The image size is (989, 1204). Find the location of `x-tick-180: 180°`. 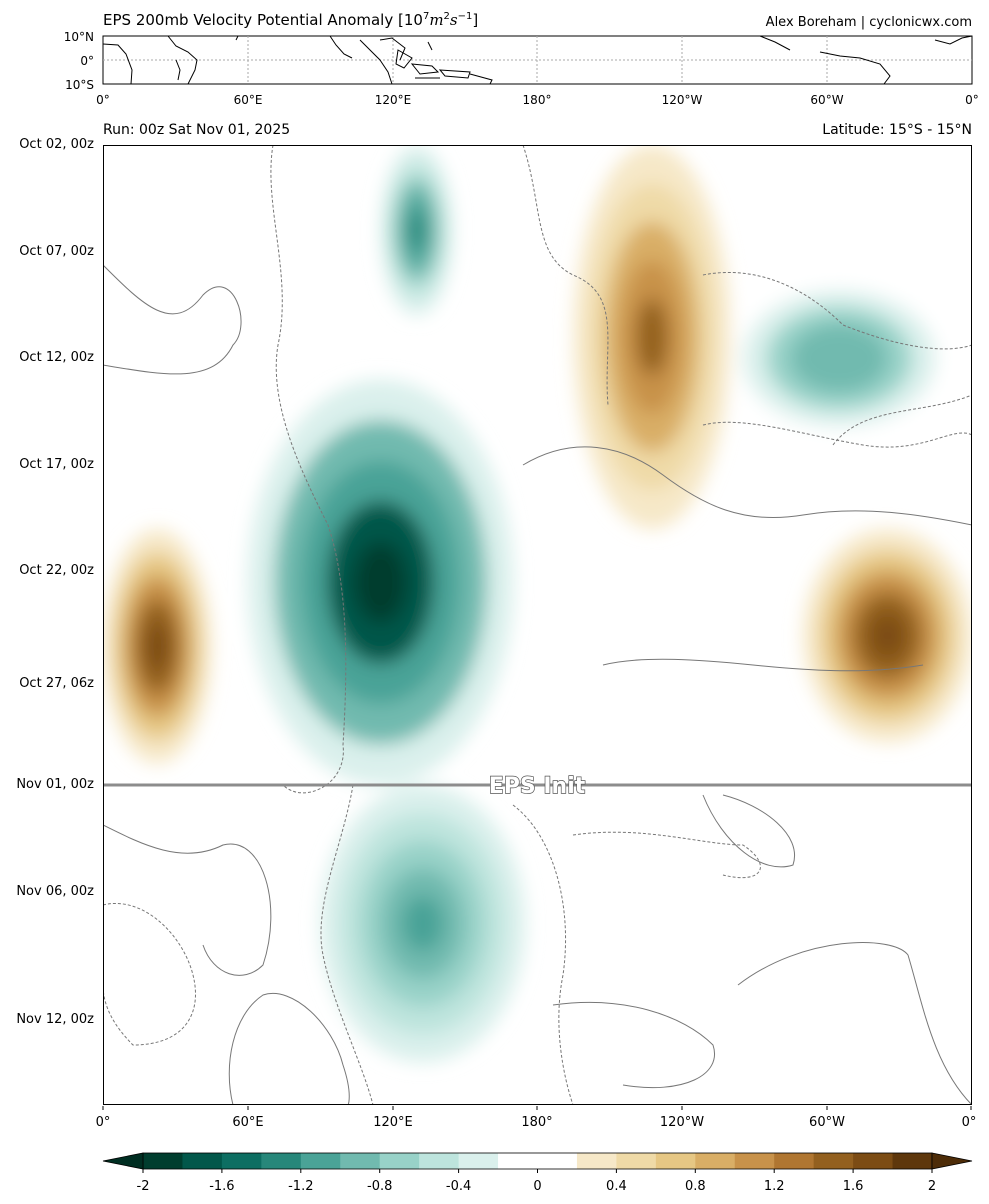

x-tick-180: 180° is located at coordinates (536, 1122).